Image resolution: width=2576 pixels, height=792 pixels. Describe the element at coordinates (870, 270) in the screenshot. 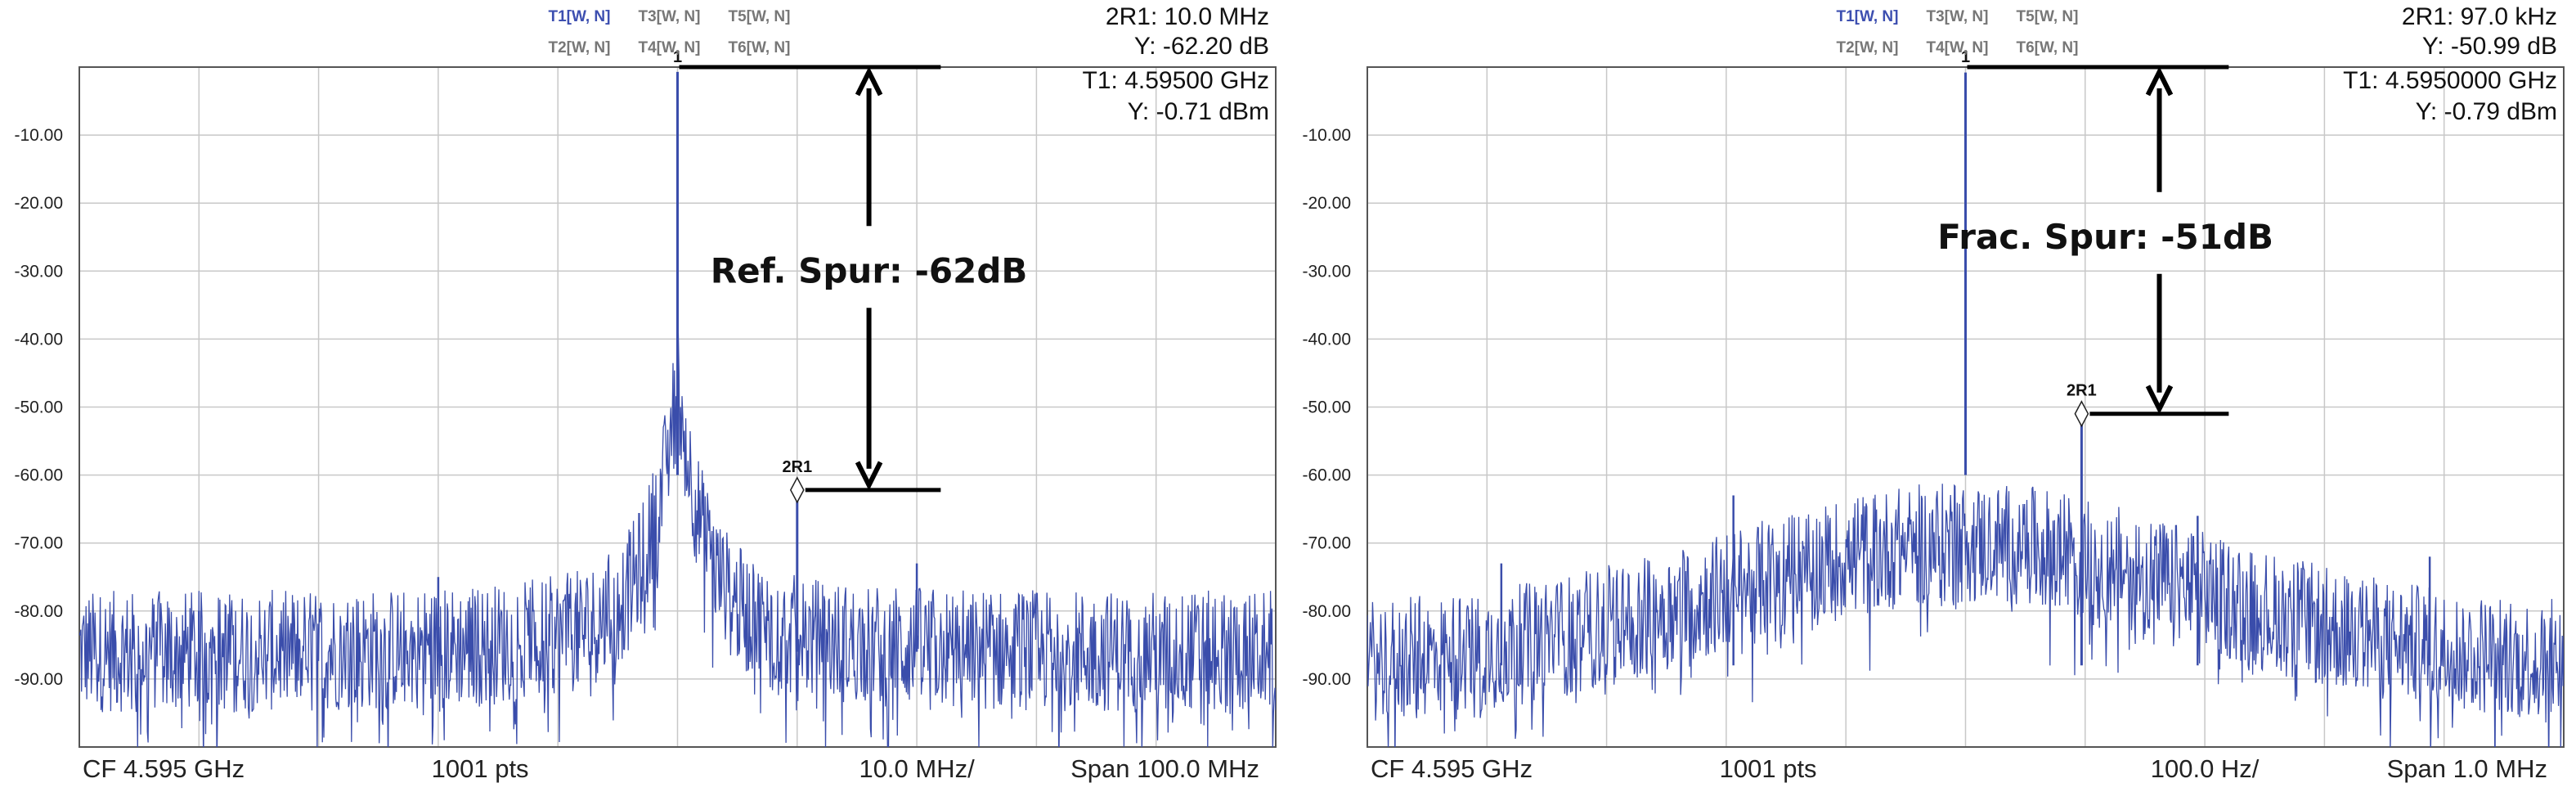

I see `spur-annotation: Ref. Spur: -62dB` at that location.